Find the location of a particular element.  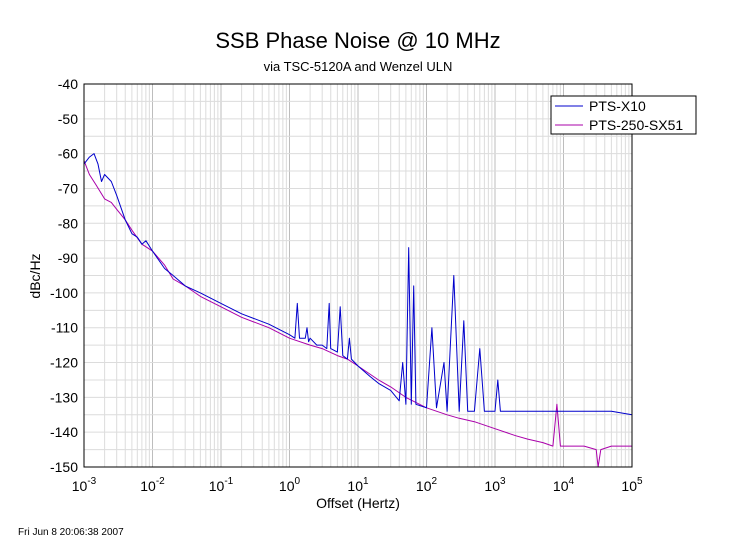

legend-label-pts-x10: PTS-X10 is located at coordinates (617, 106).